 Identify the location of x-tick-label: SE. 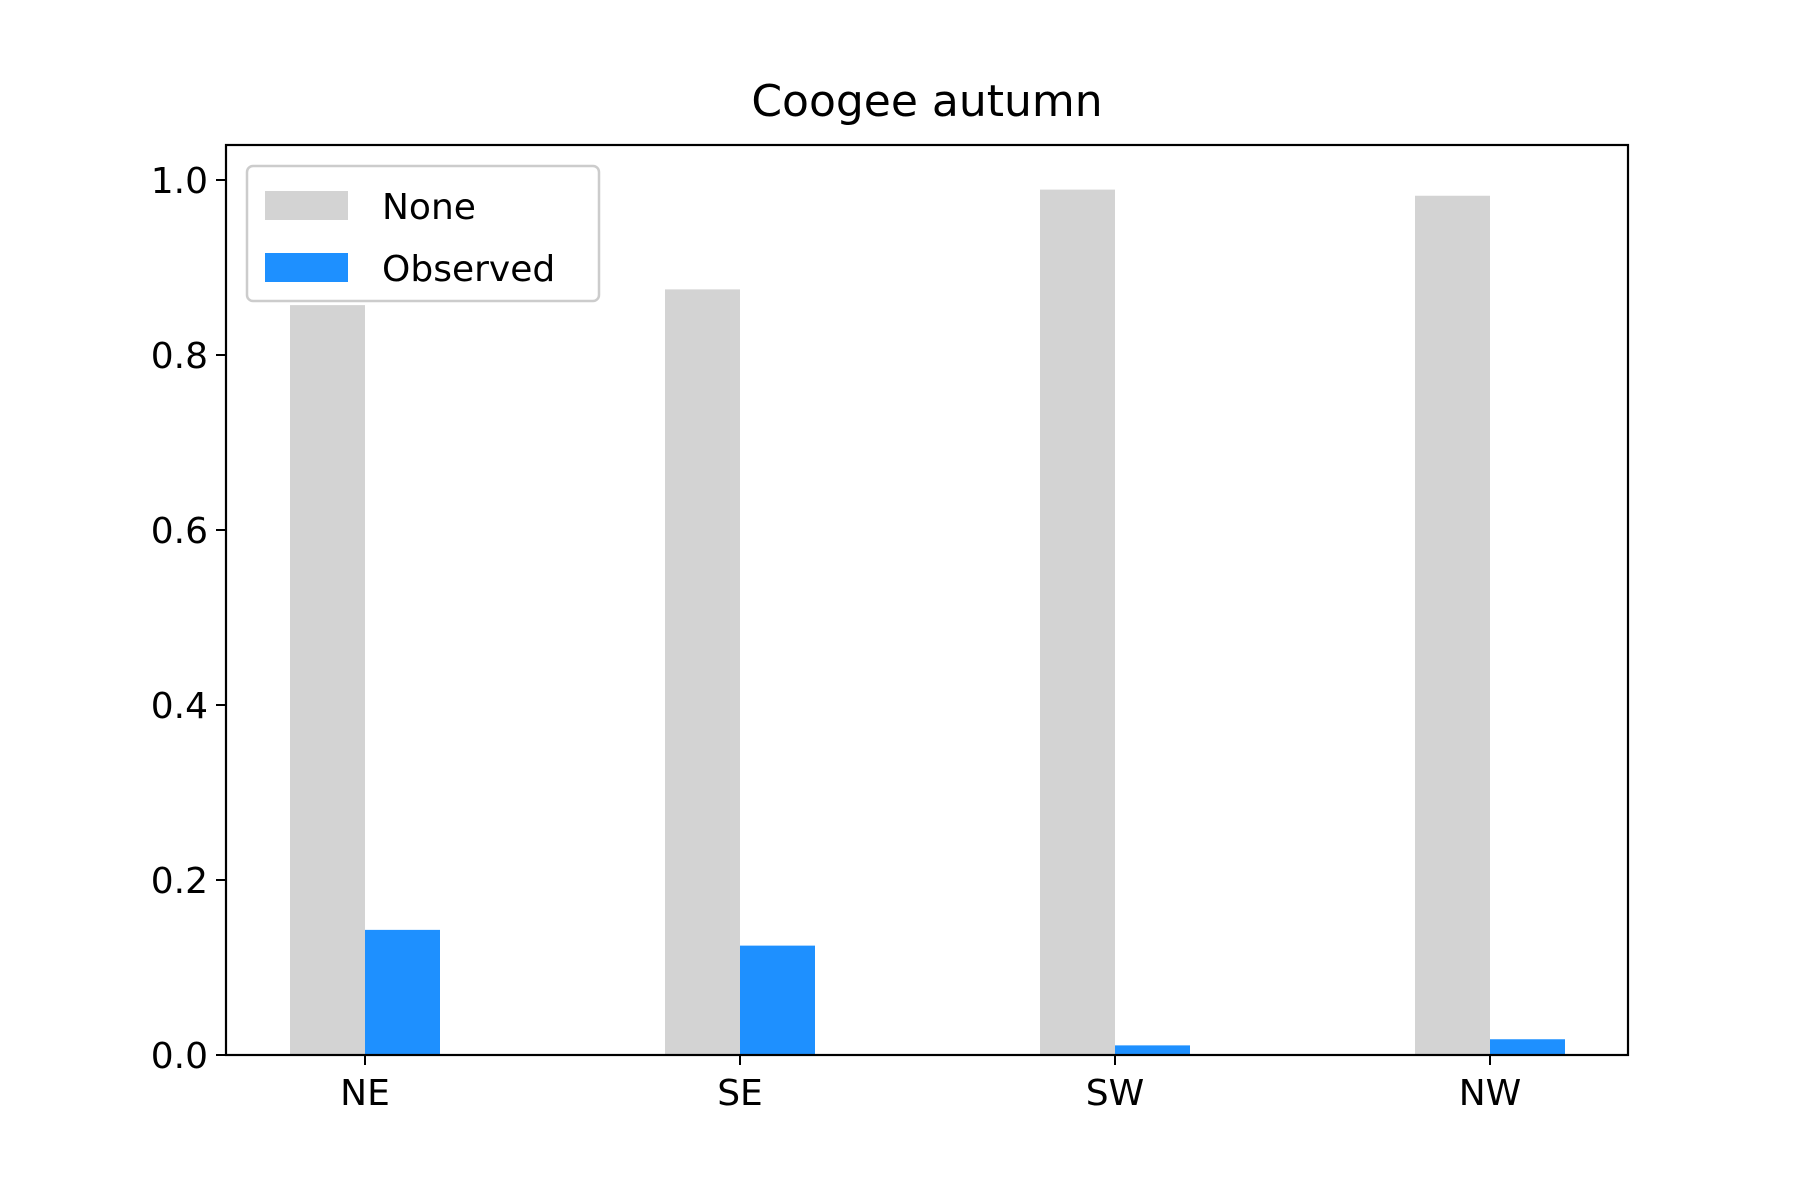
(740, 1093).